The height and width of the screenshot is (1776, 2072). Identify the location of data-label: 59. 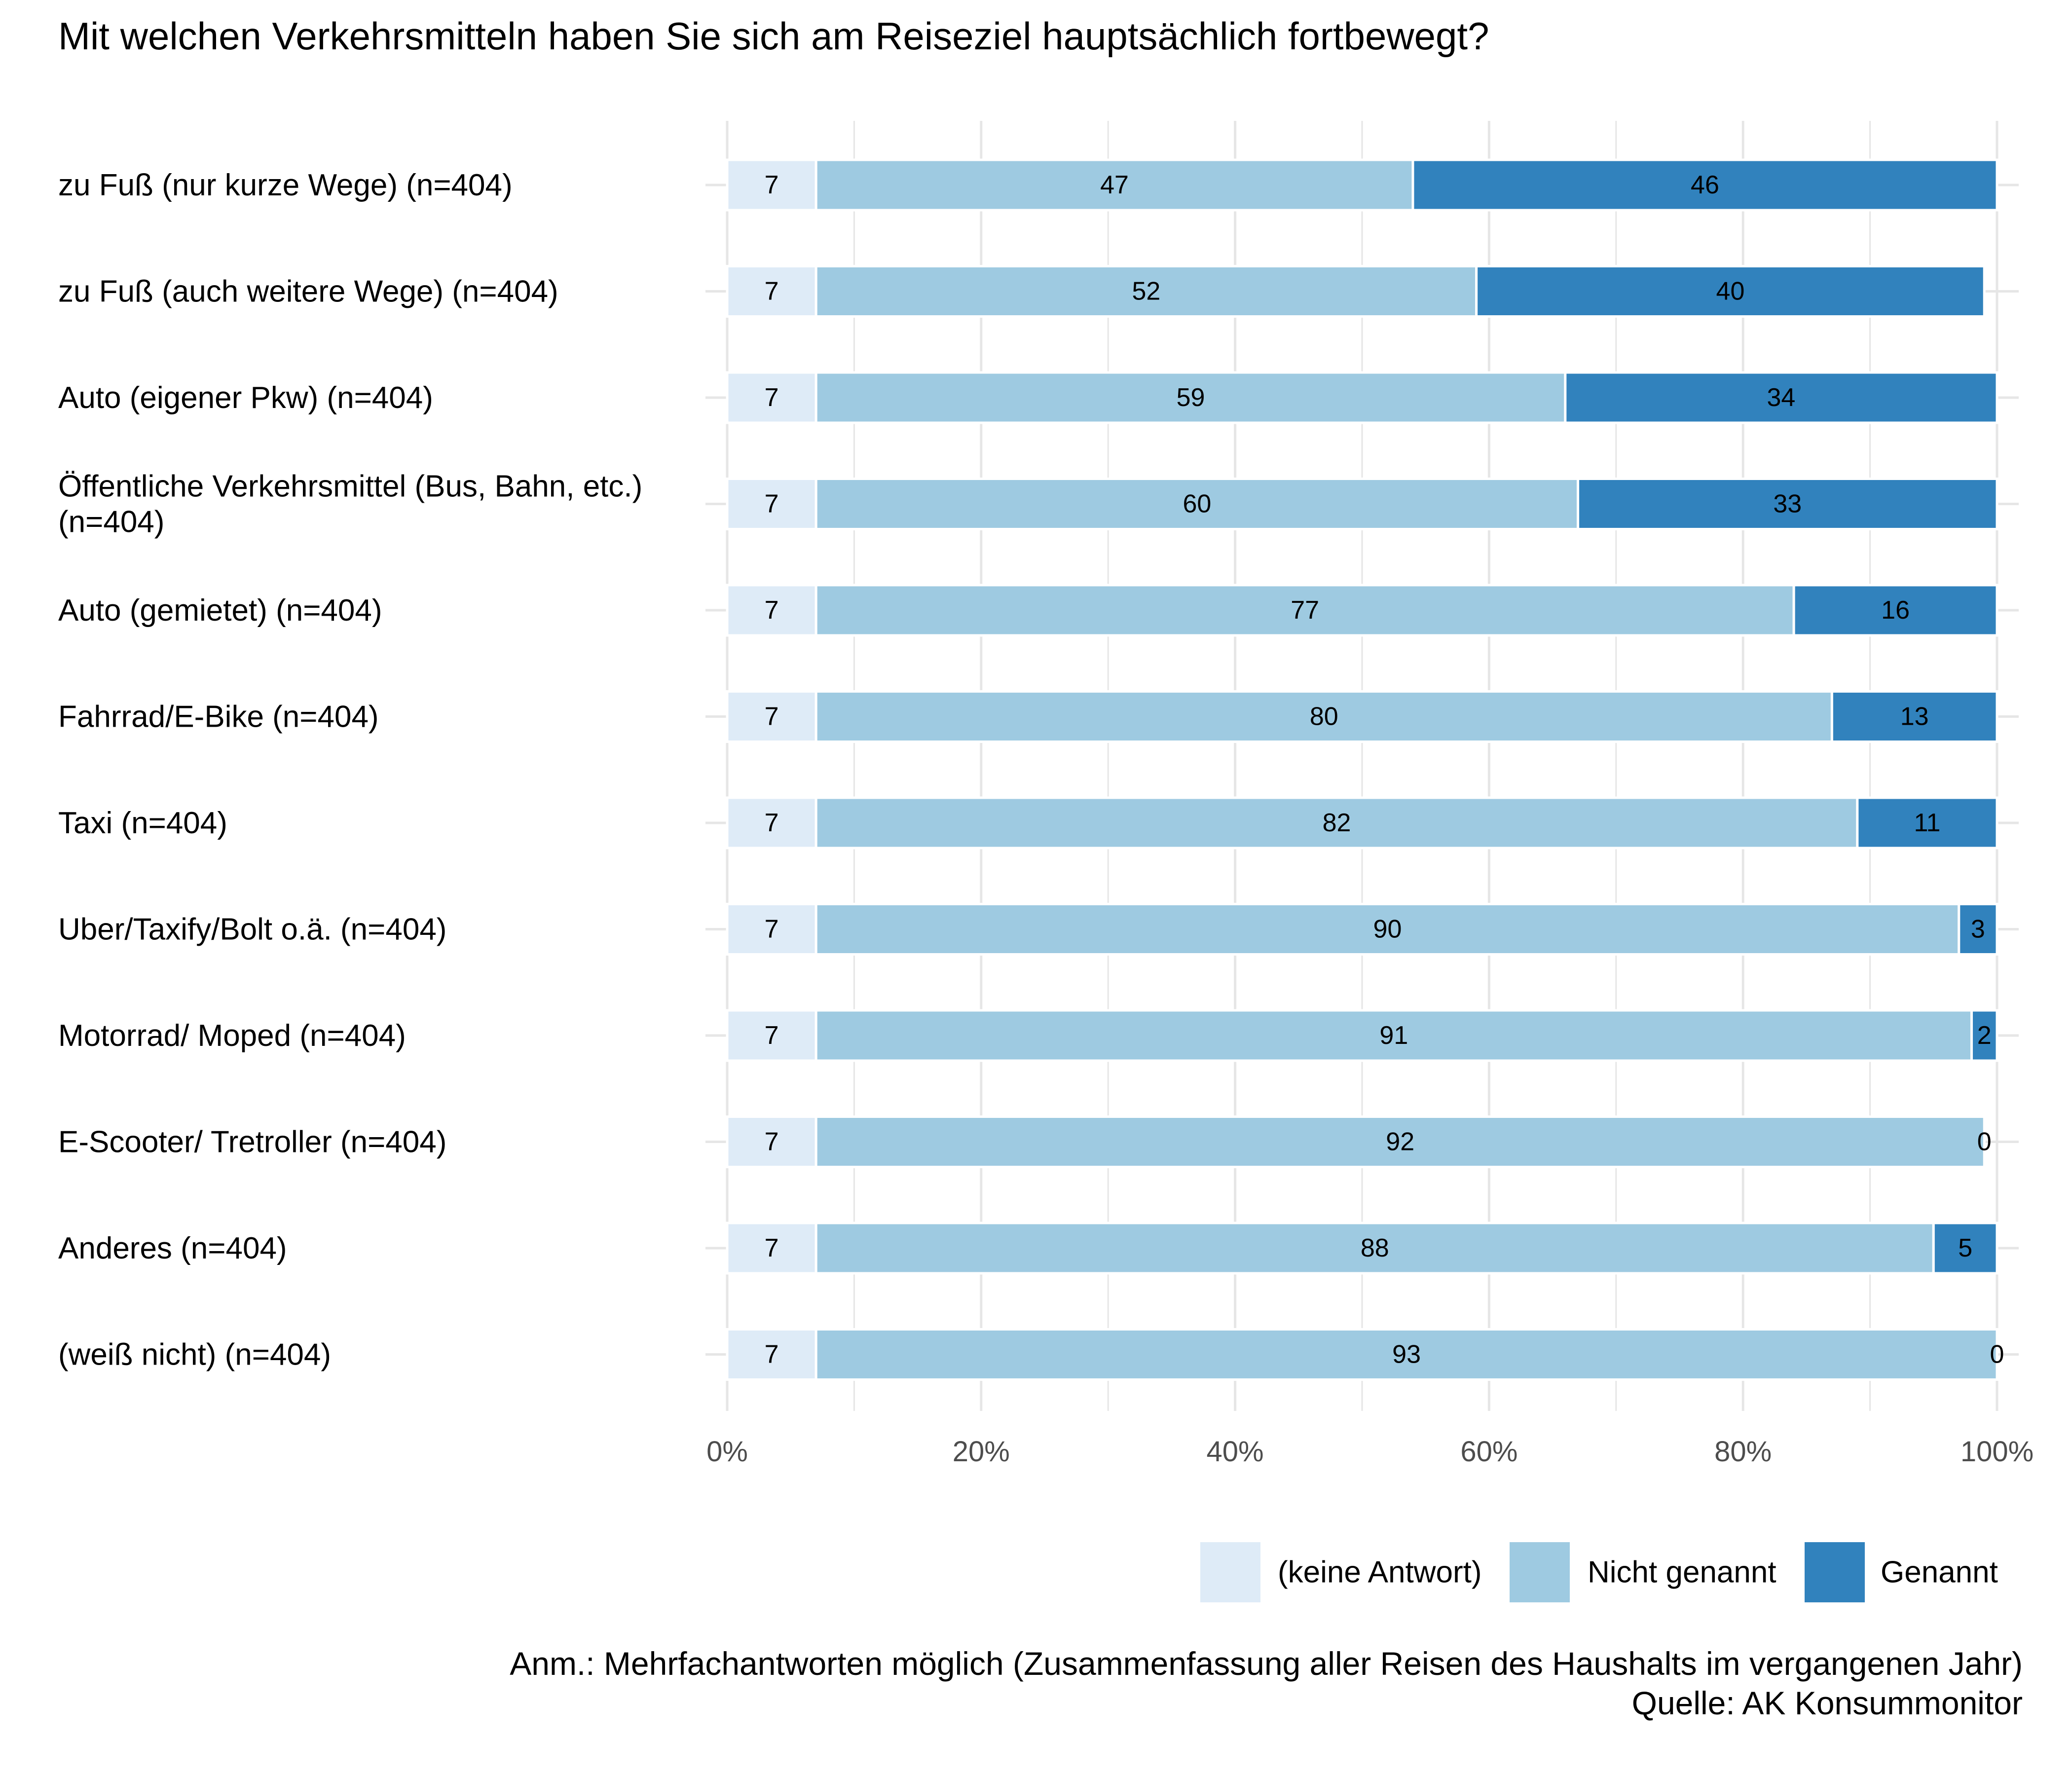
(1191, 398).